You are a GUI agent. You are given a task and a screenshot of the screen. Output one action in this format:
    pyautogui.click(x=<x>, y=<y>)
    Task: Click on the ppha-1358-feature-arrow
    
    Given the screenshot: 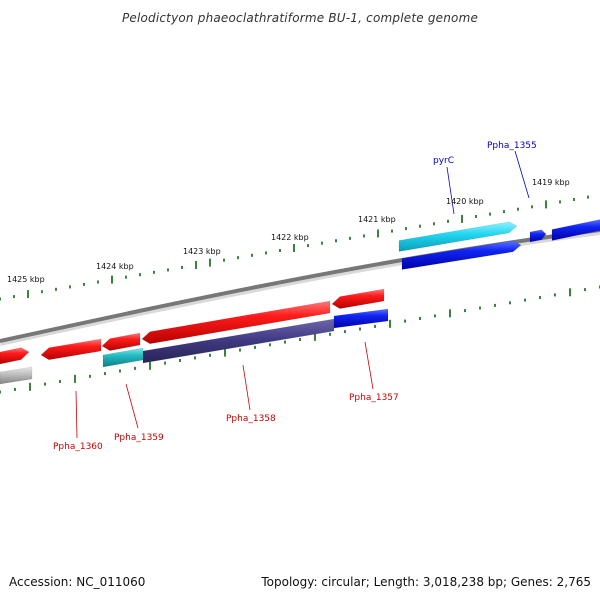 What is the action you would take?
    pyautogui.click(x=236, y=322)
    